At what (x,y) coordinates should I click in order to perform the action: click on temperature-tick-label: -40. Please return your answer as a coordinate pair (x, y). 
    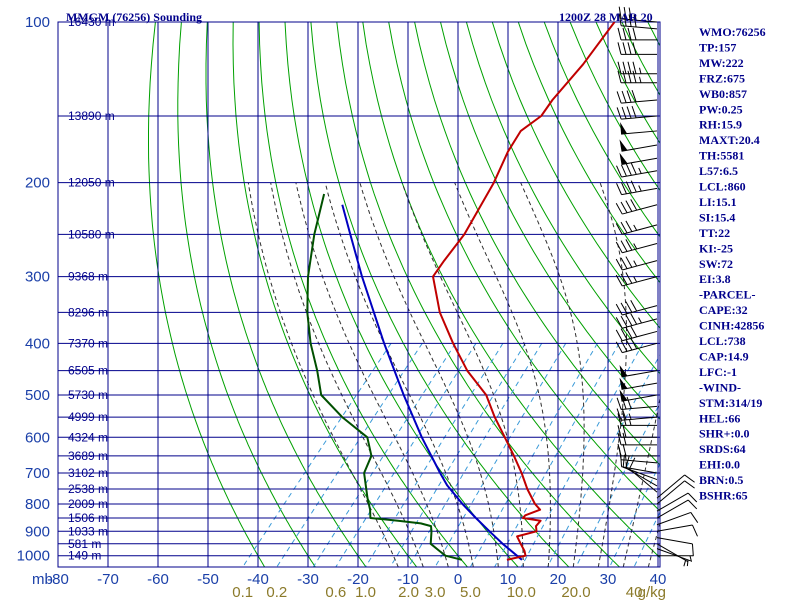
    Looking at the image, I should click on (258, 579).